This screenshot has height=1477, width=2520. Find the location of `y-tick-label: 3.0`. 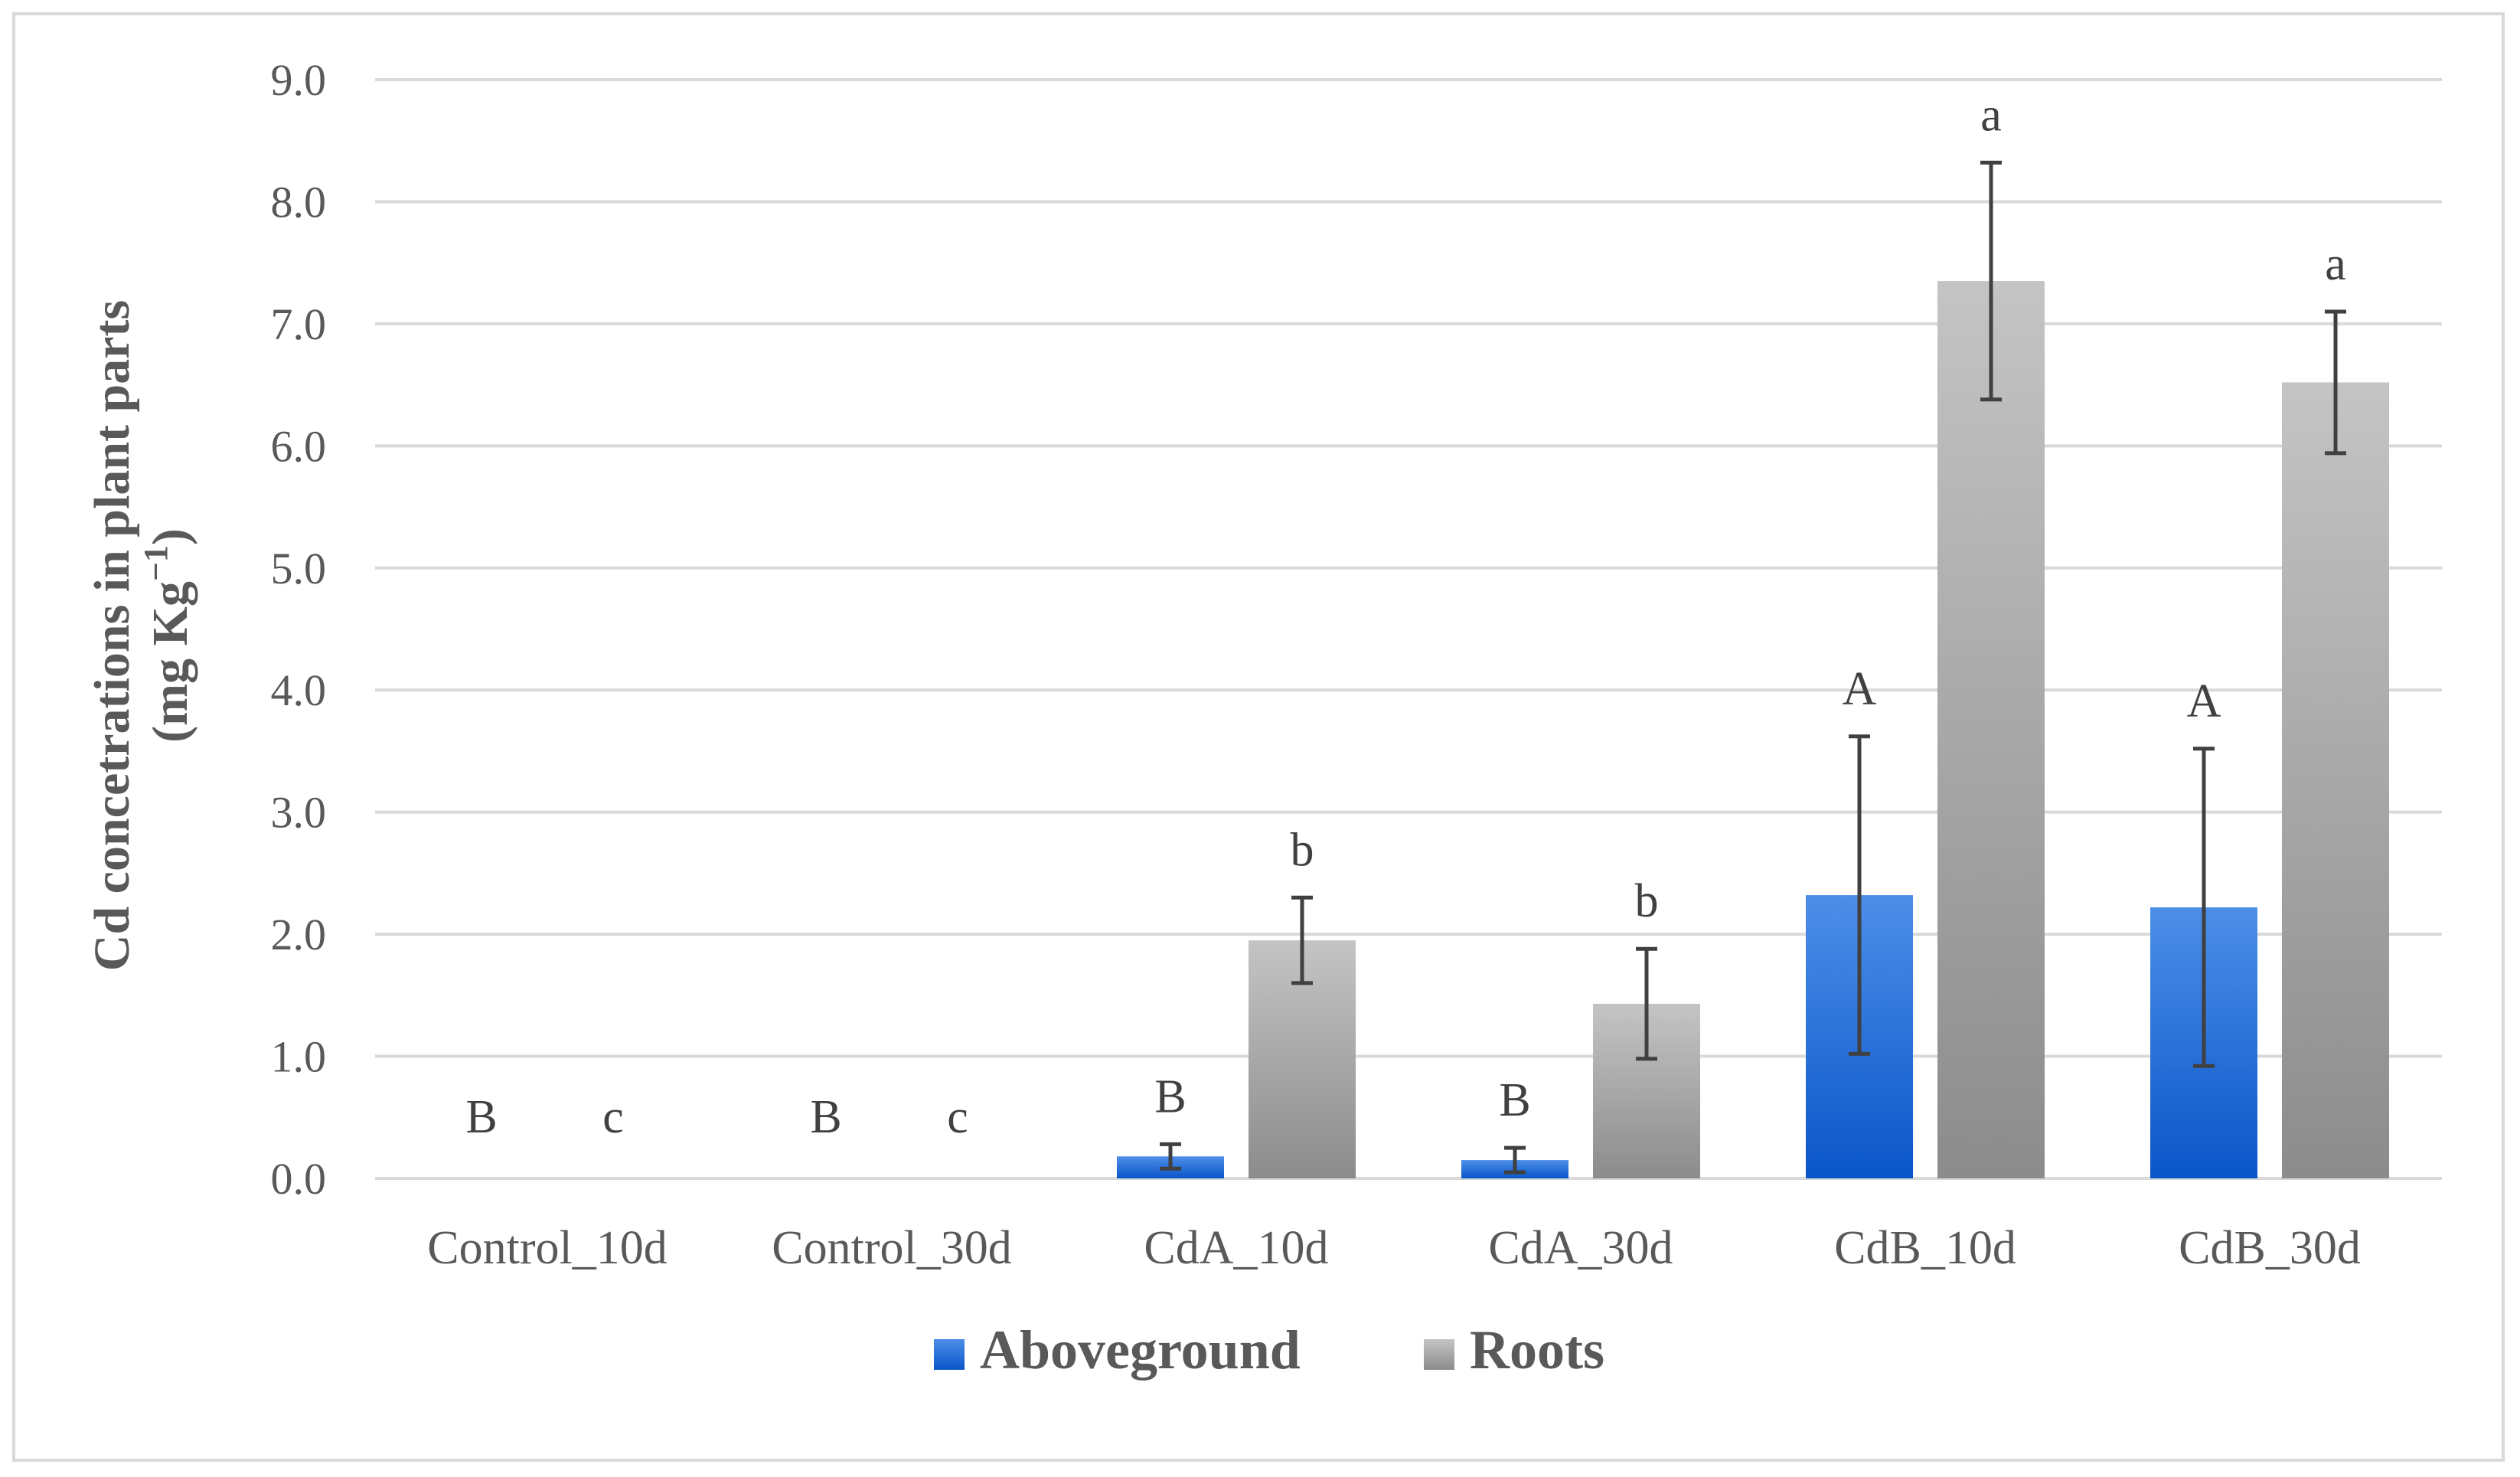

y-tick-label: 3.0 is located at coordinates (299, 813).